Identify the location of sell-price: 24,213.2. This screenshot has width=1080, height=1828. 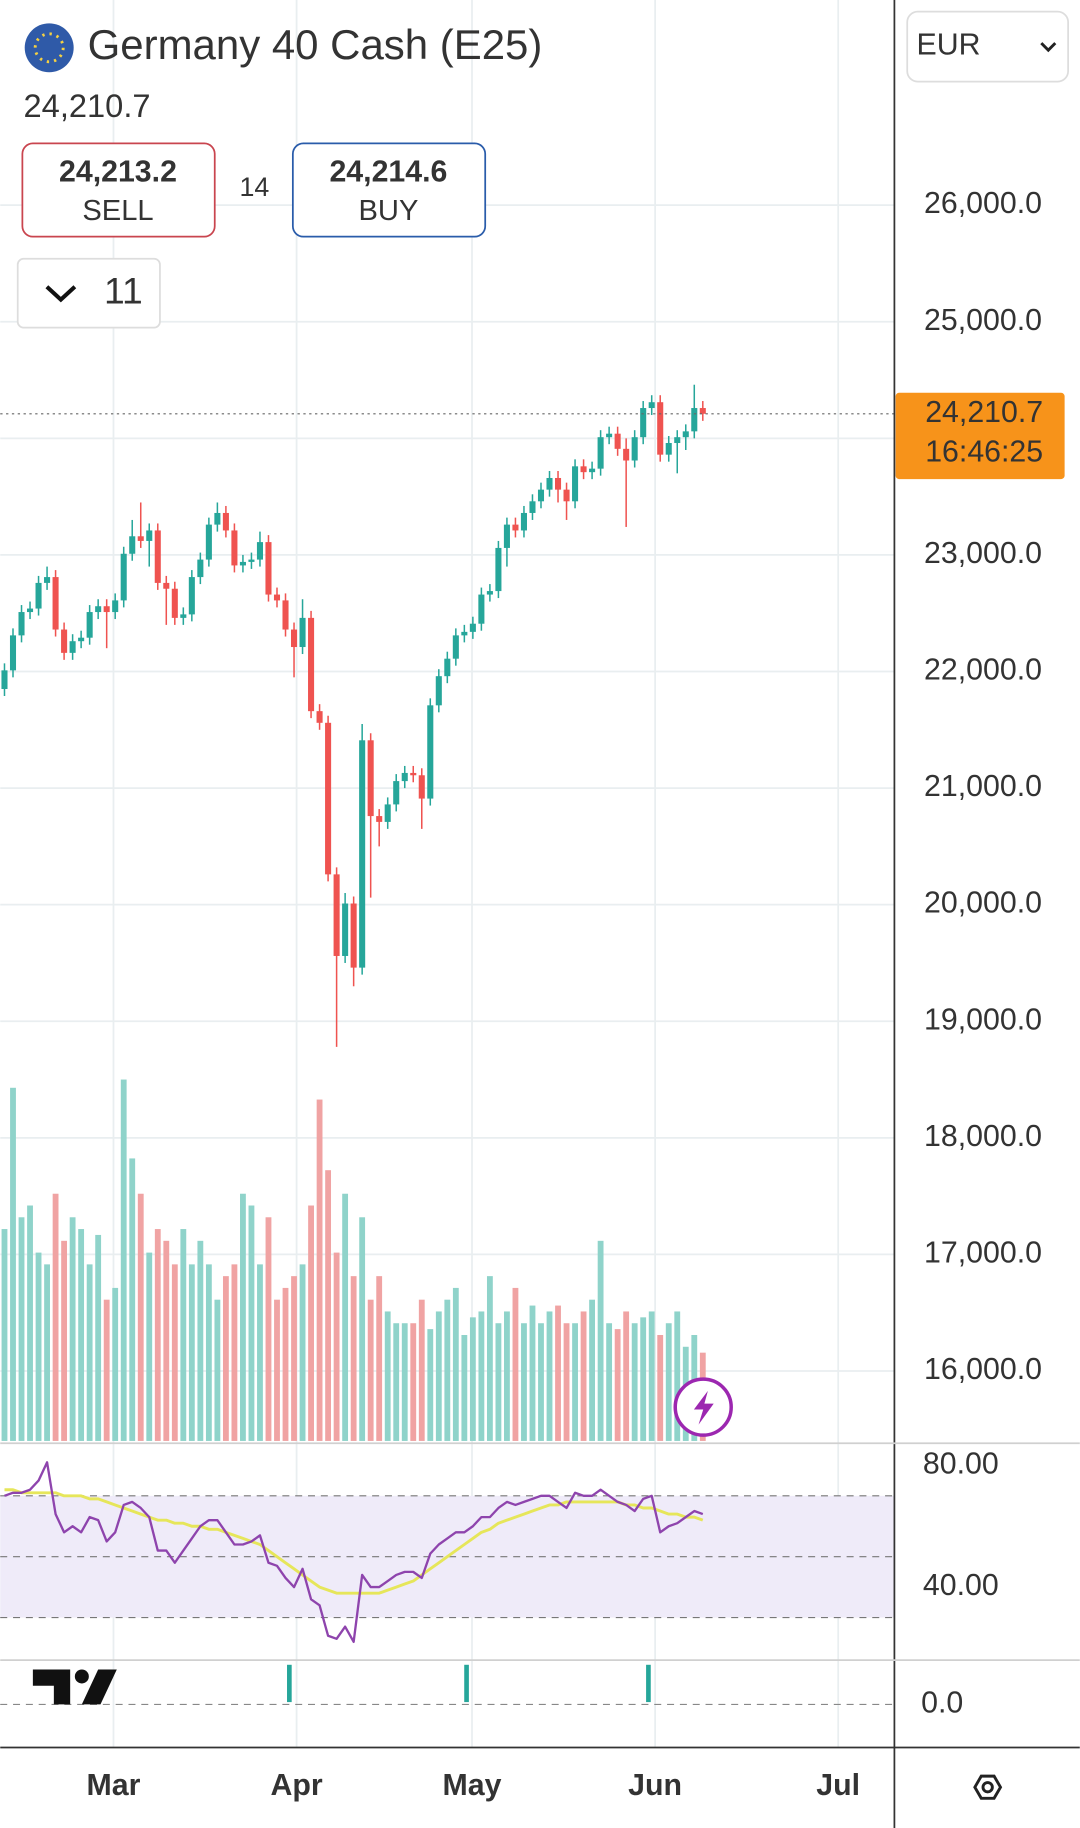
(118, 172).